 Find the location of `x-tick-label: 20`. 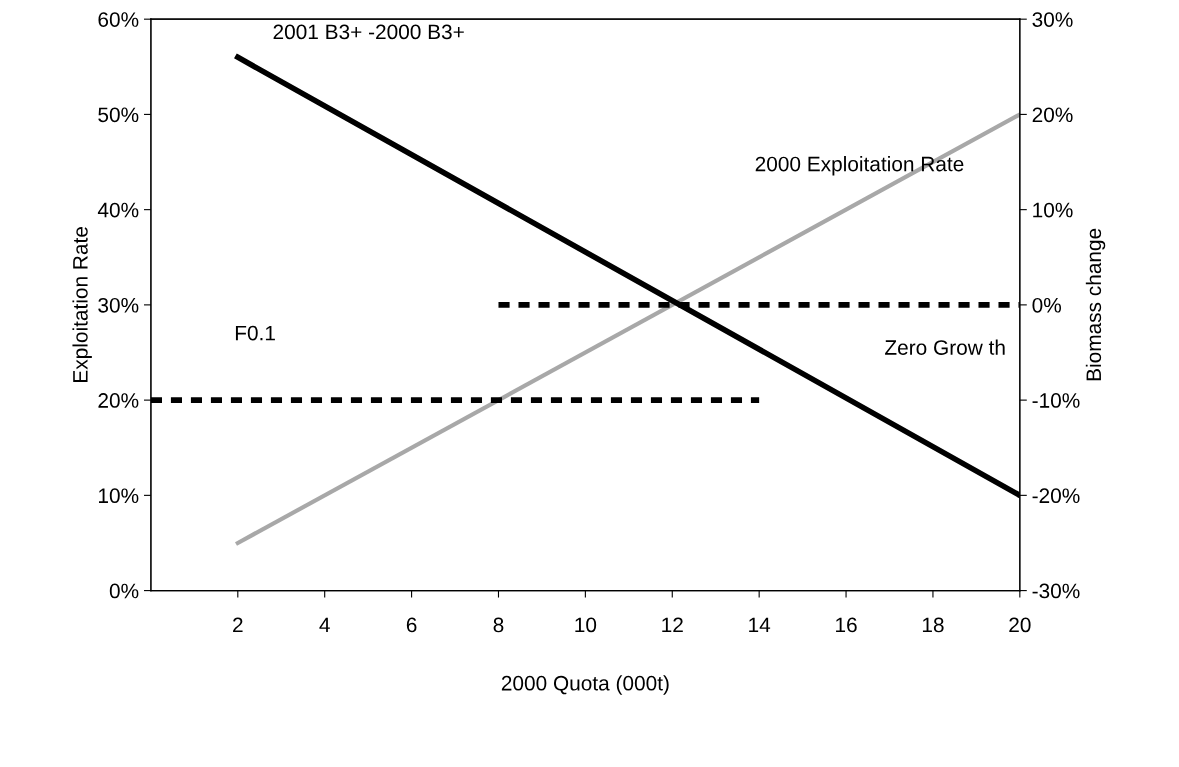

x-tick-label: 20 is located at coordinates (1020, 625).